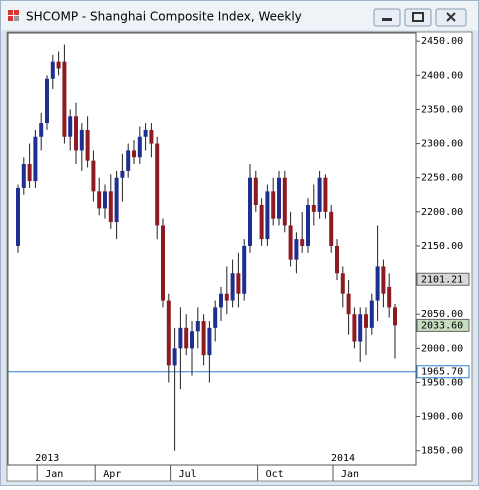  What do you see at coordinates (442, 246) in the screenshot?
I see `y-tick-label: 2150.00` at bounding box center [442, 246].